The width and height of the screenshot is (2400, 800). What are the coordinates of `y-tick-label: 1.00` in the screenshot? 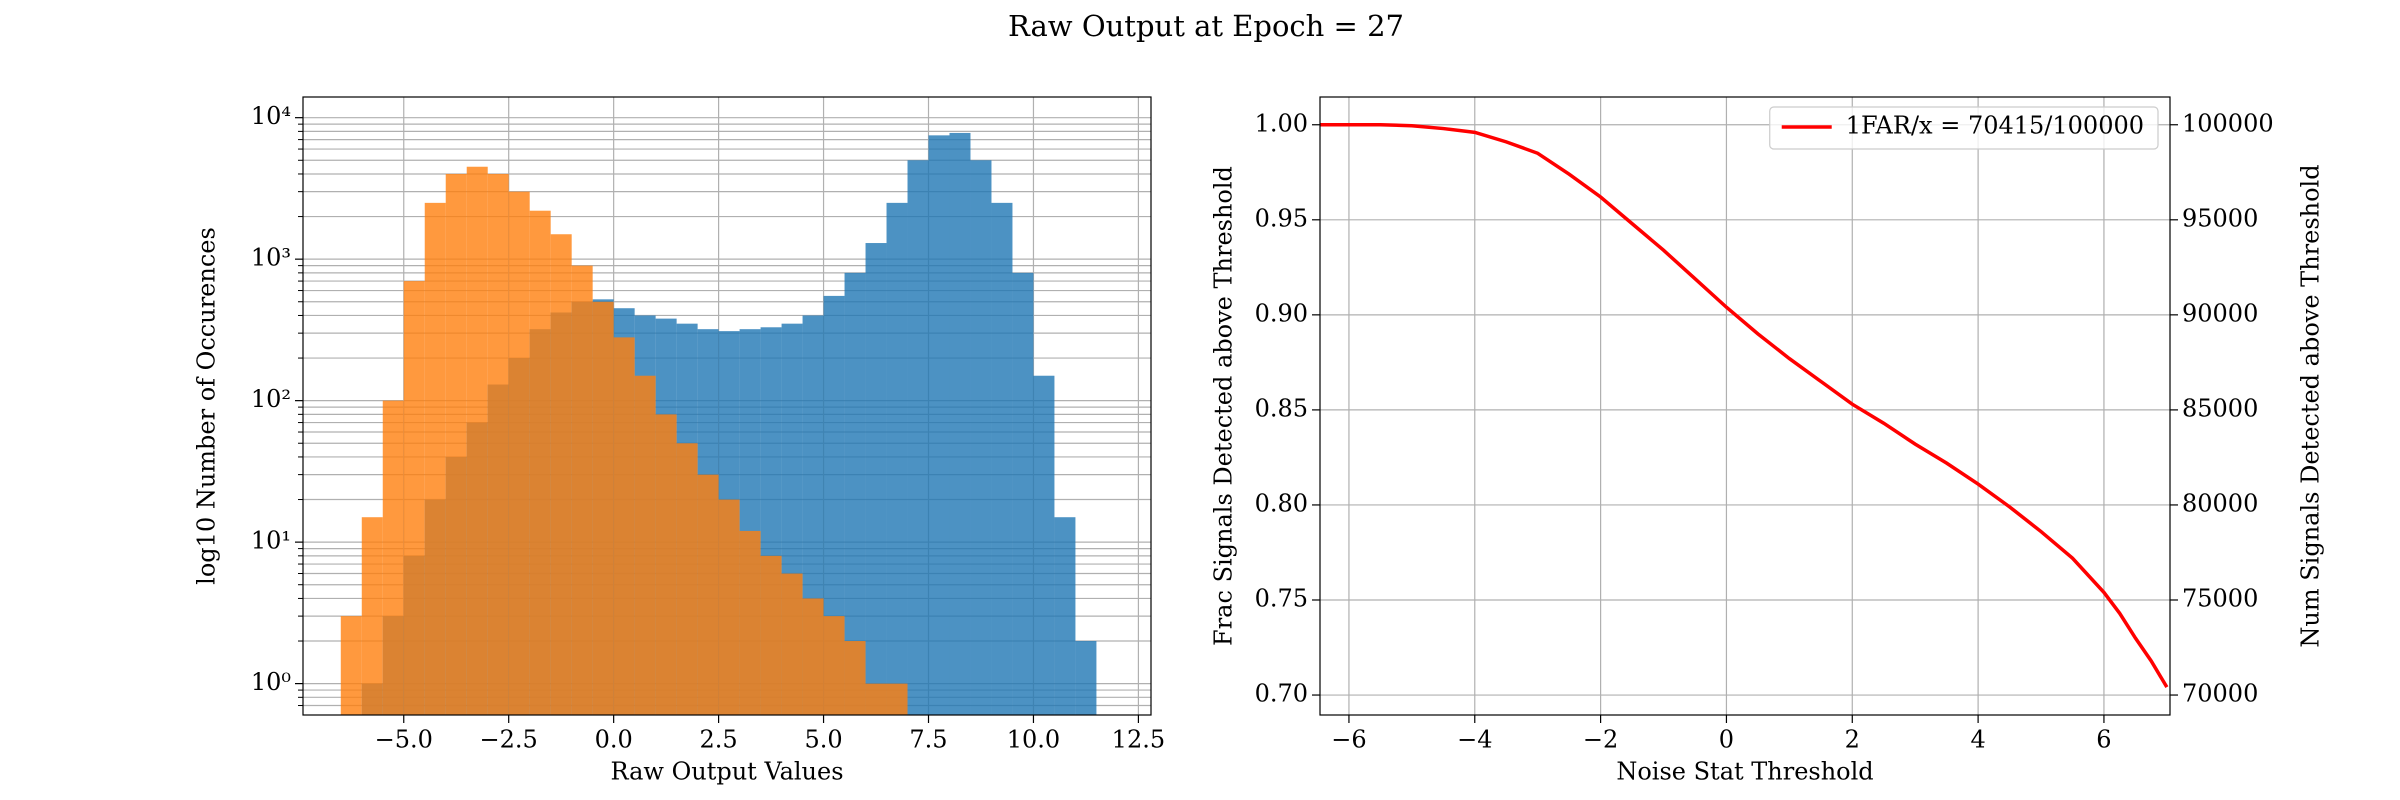 It's located at (1281, 123).